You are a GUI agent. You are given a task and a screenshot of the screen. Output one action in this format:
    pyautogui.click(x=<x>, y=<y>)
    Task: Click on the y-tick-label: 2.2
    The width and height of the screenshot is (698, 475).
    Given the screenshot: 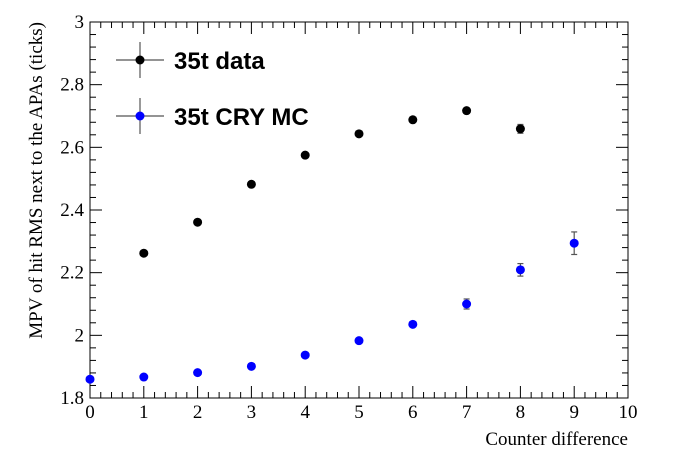 What is the action you would take?
    pyautogui.click(x=72, y=273)
    